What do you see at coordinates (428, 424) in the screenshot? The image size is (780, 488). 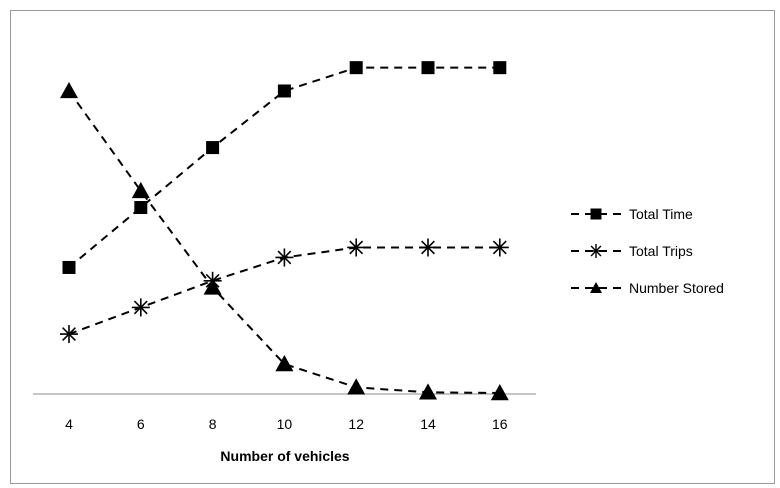 I see `x-tick-label: 14` at bounding box center [428, 424].